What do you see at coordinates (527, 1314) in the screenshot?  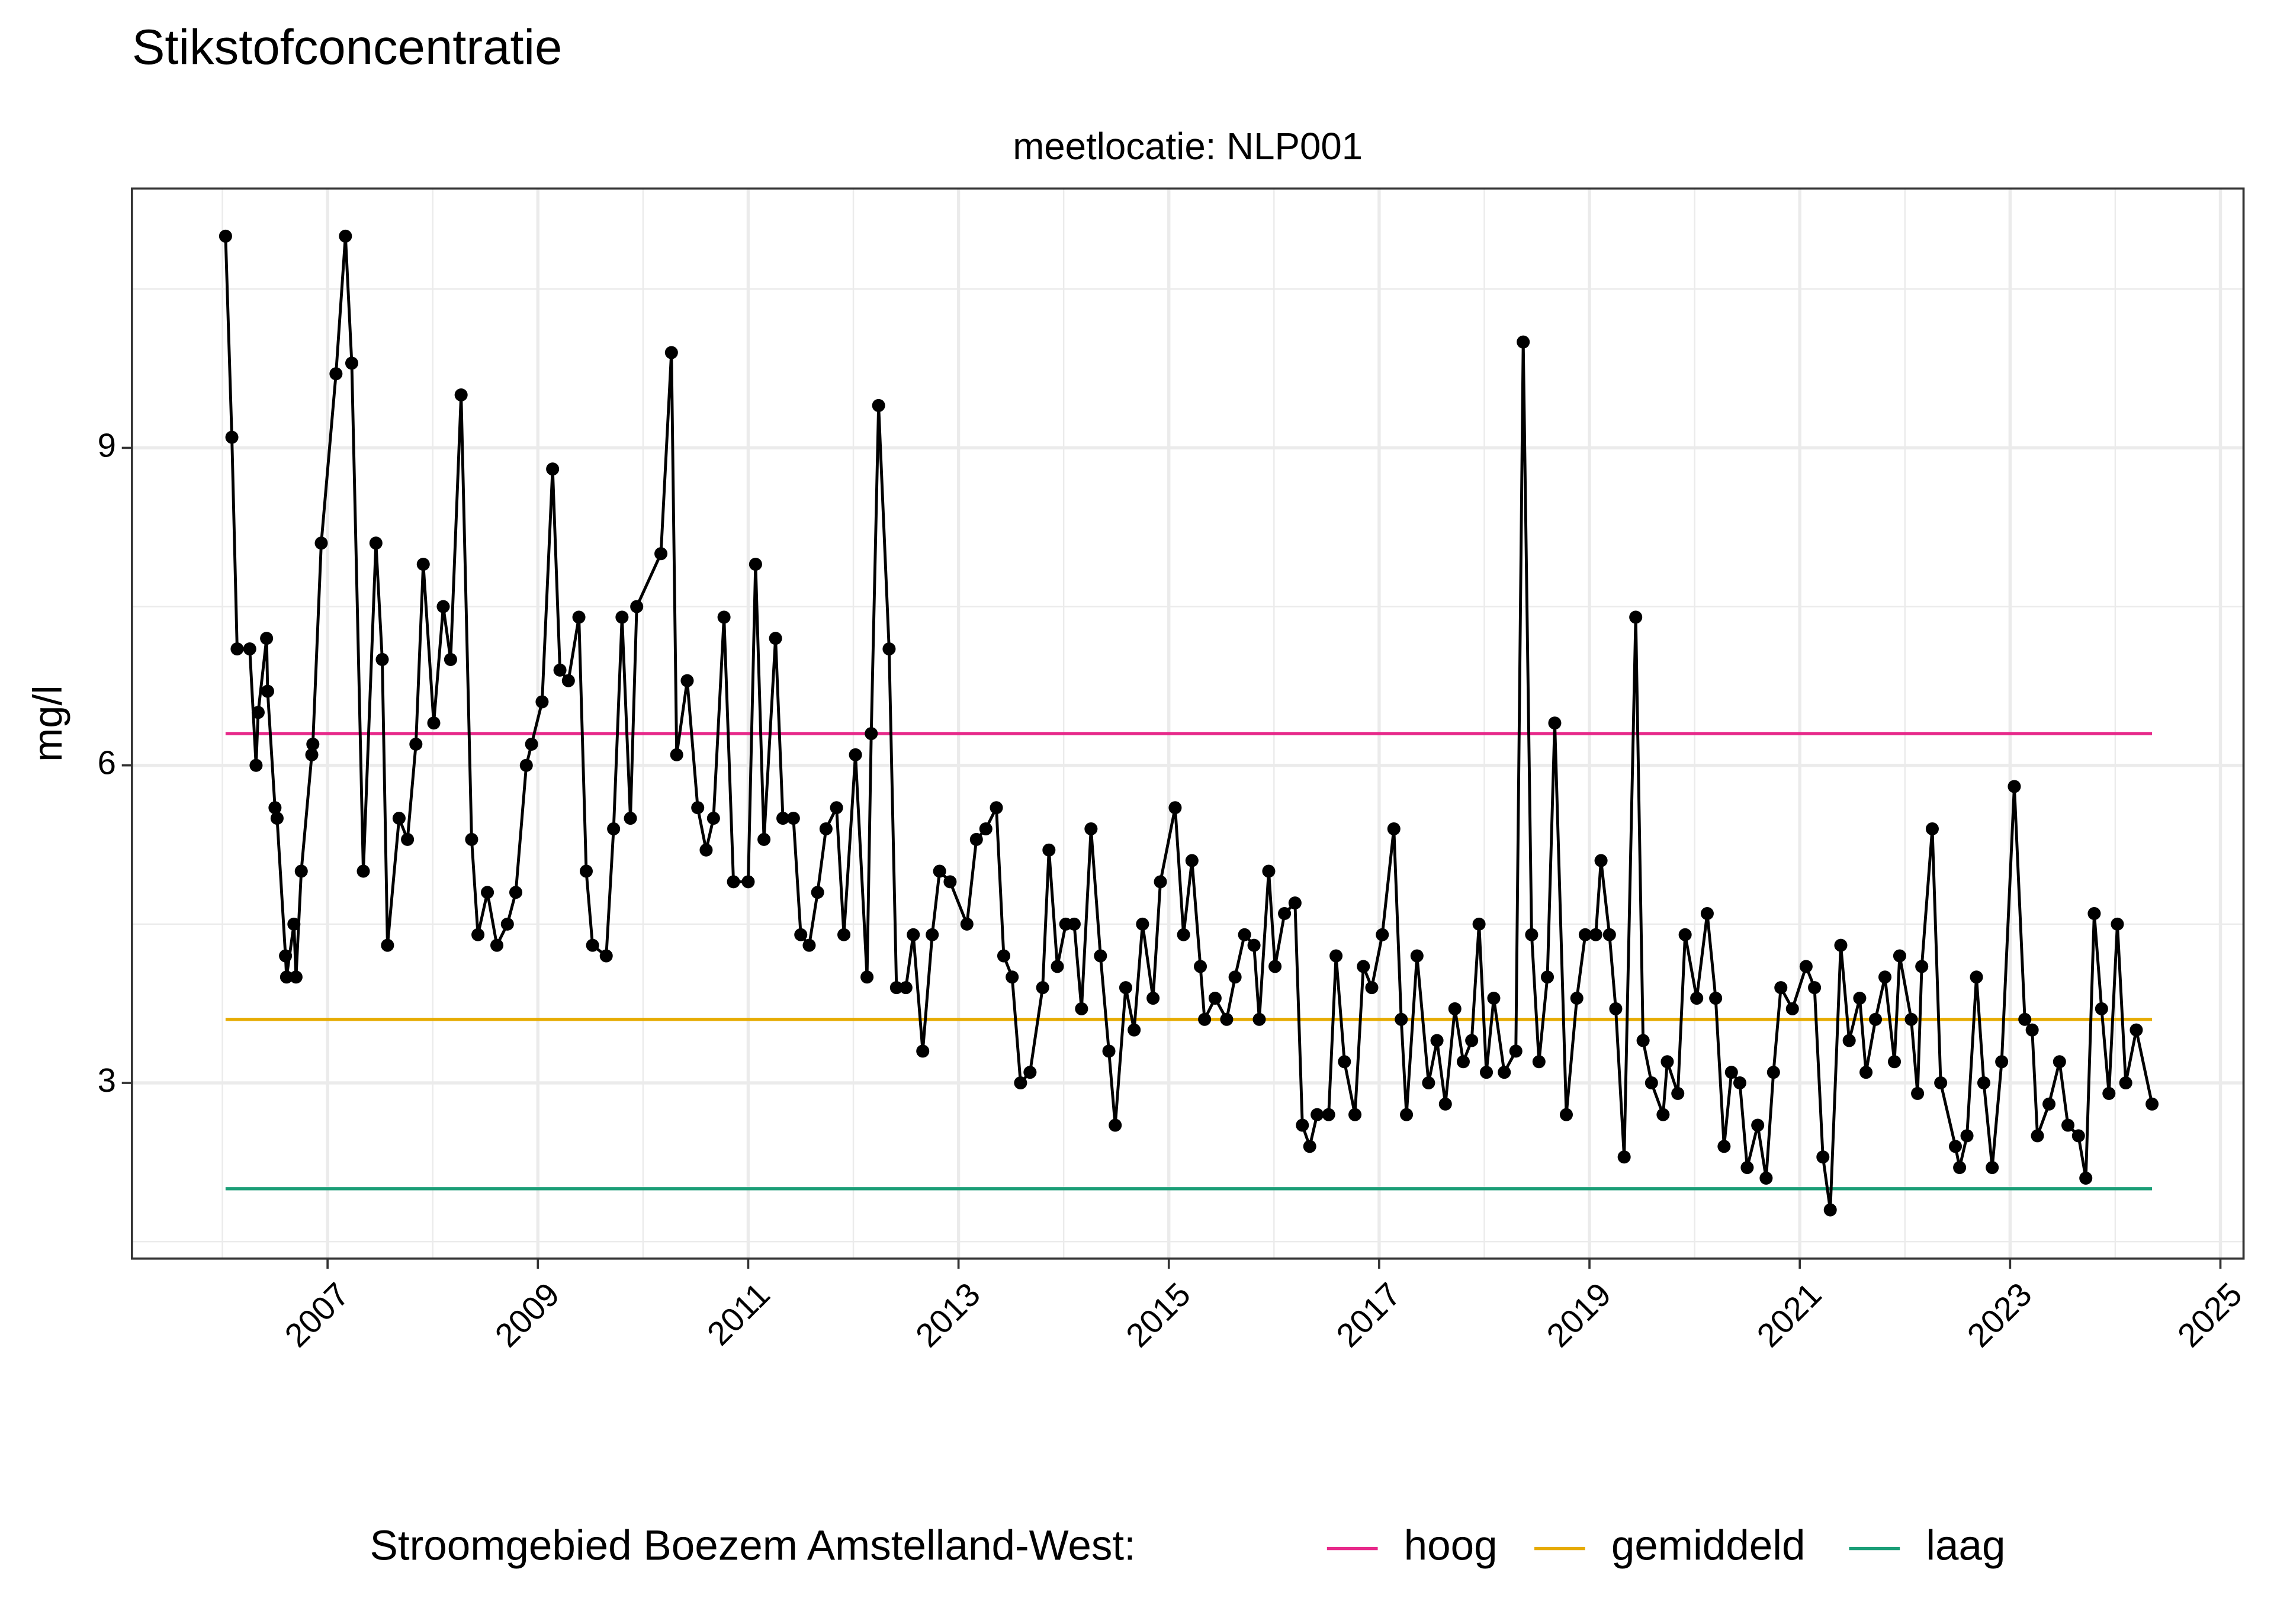 I see `x-tick-label: 2009` at bounding box center [527, 1314].